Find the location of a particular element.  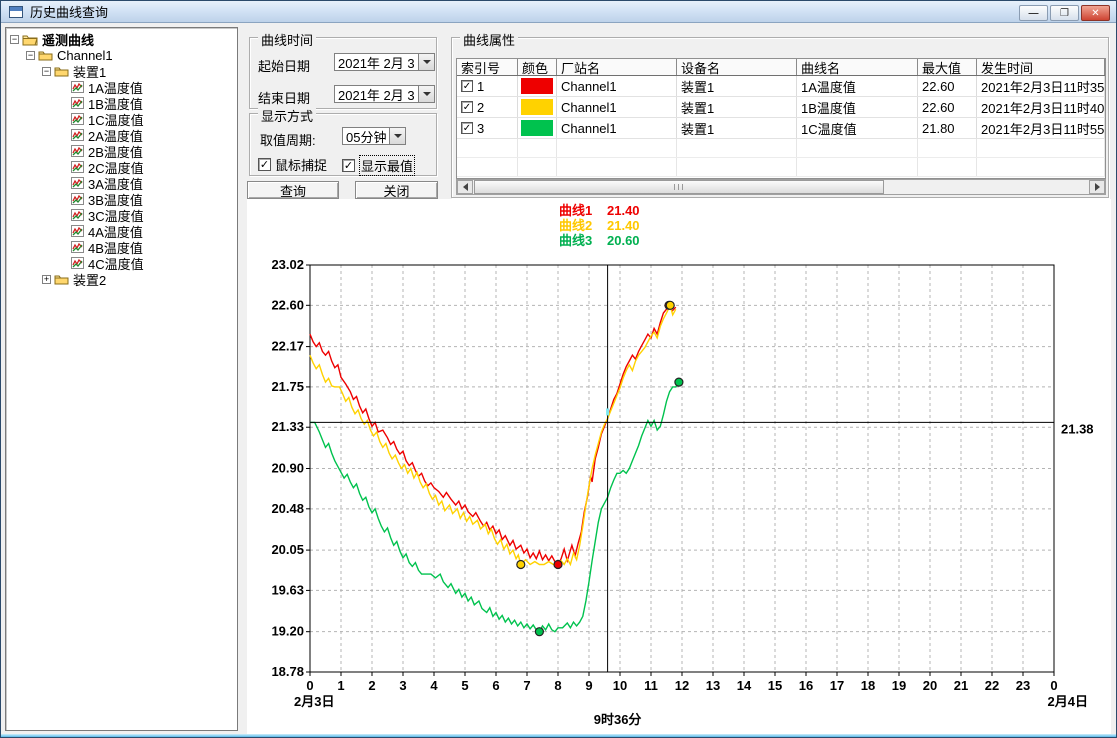

curve-name-cell: 1C温度值 is located at coordinates (857, 128).